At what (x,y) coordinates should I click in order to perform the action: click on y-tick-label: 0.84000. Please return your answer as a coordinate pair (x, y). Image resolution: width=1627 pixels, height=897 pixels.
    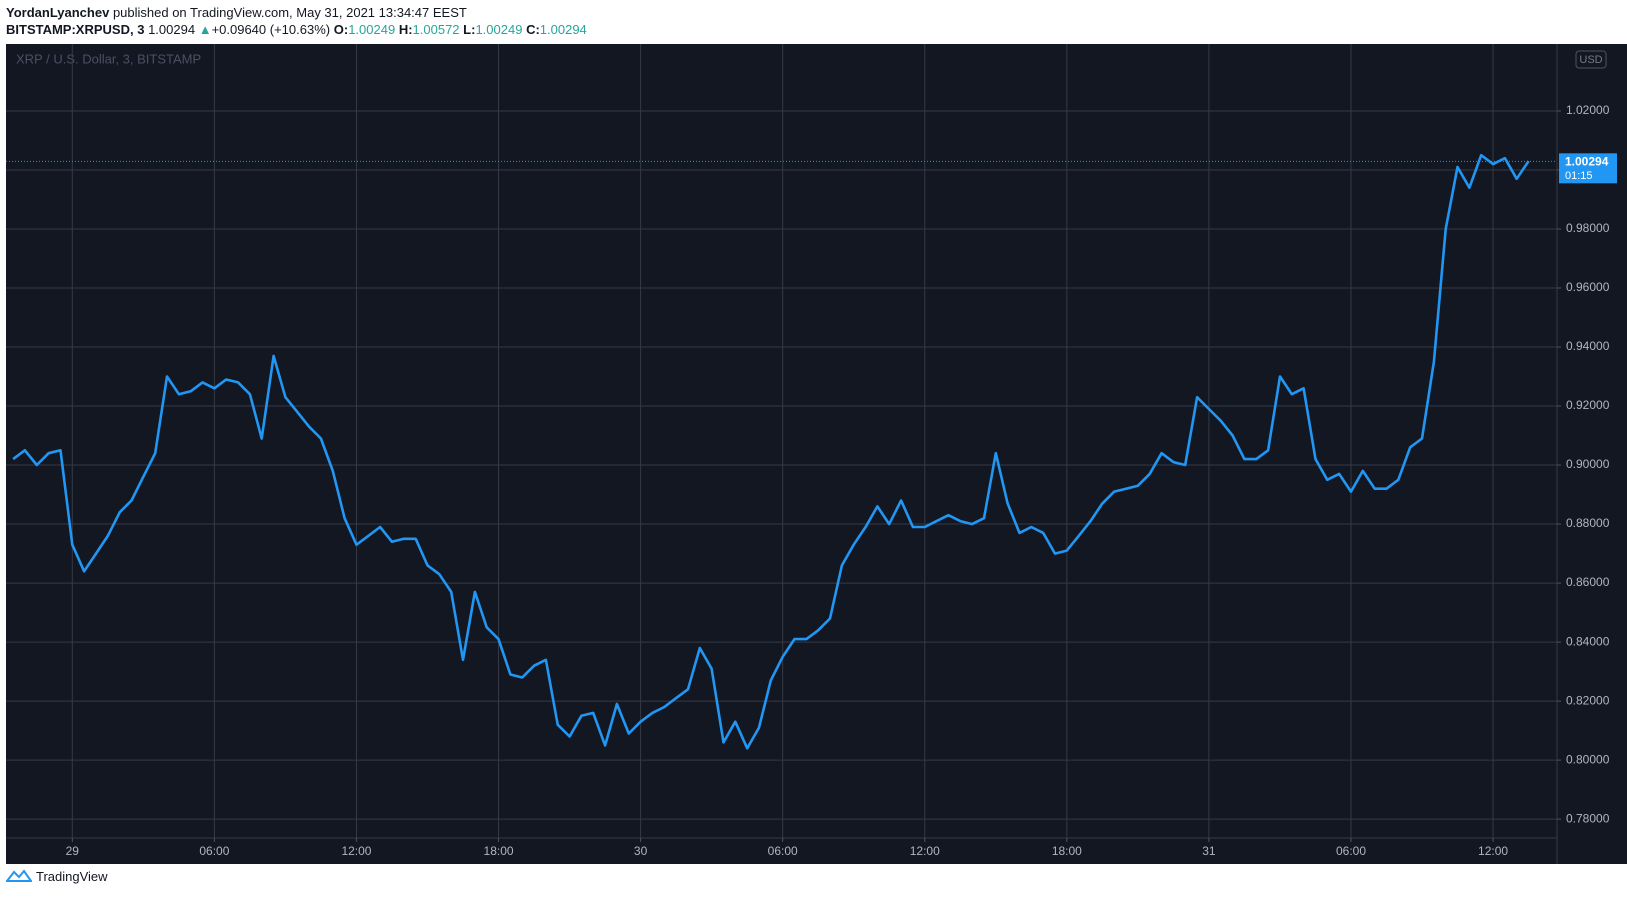
    Looking at the image, I should click on (1588, 641).